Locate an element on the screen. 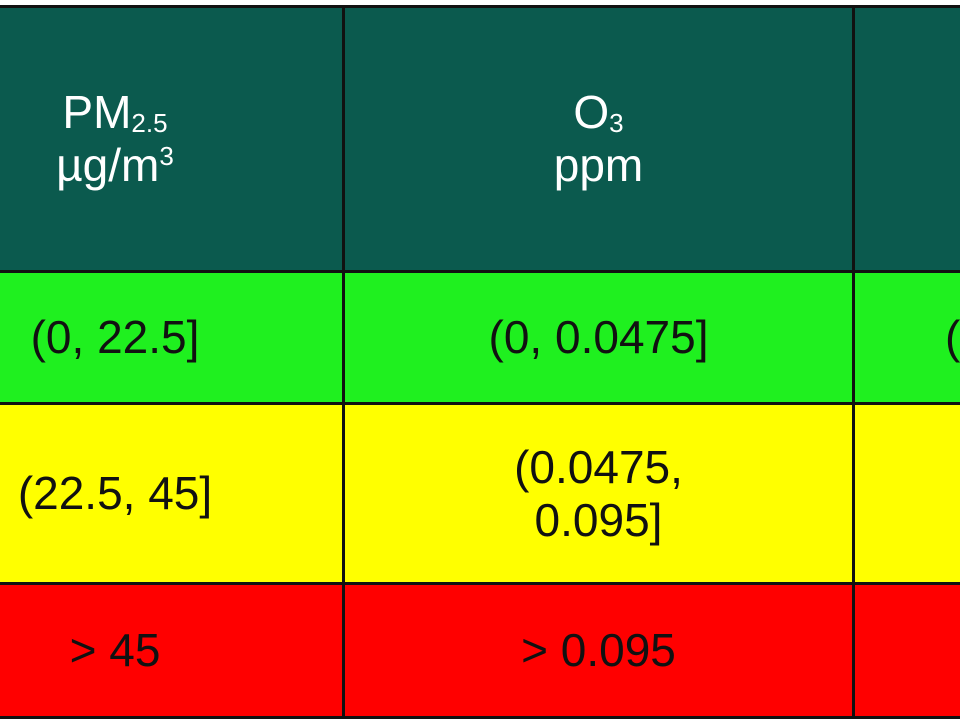  table-cell: (22.5, 45] is located at coordinates (172, 493).